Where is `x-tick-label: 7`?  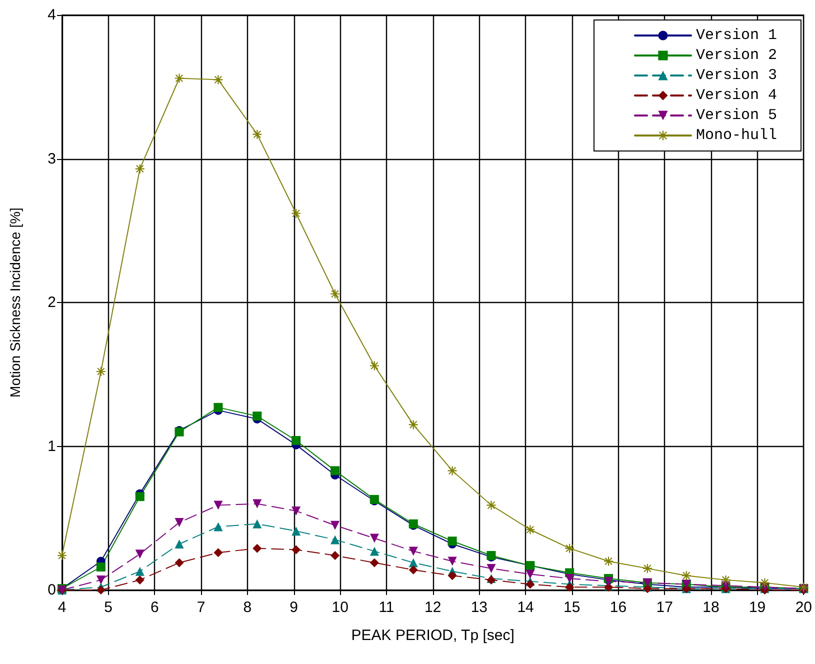
x-tick-label: 7 is located at coordinates (201, 607).